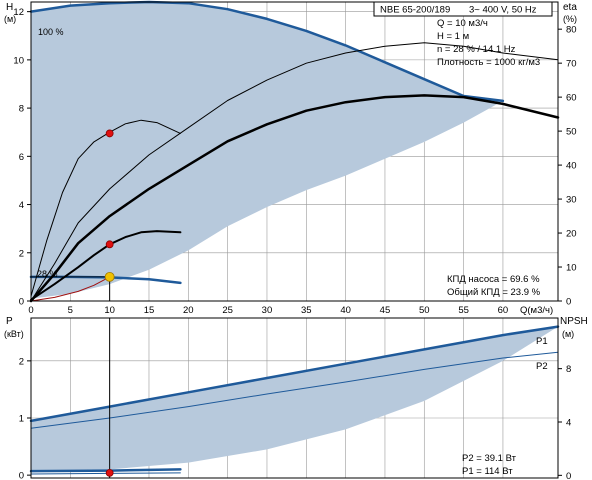  What do you see at coordinates (9, 7) in the screenshot?
I see `y-axis-title-head: H` at bounding box center [9, 7].